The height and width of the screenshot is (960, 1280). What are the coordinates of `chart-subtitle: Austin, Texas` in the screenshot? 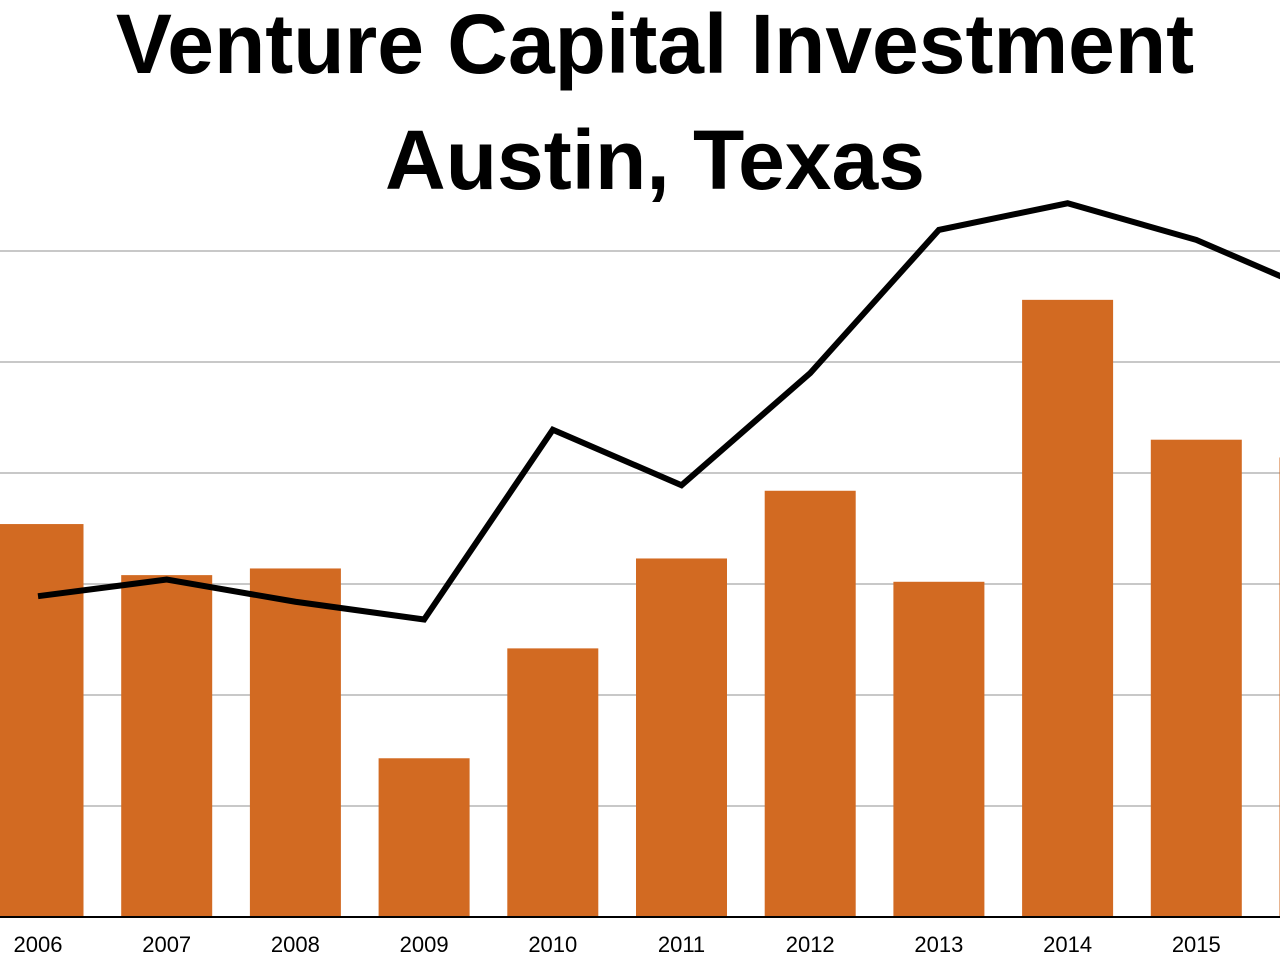 It's located at (655, 160).